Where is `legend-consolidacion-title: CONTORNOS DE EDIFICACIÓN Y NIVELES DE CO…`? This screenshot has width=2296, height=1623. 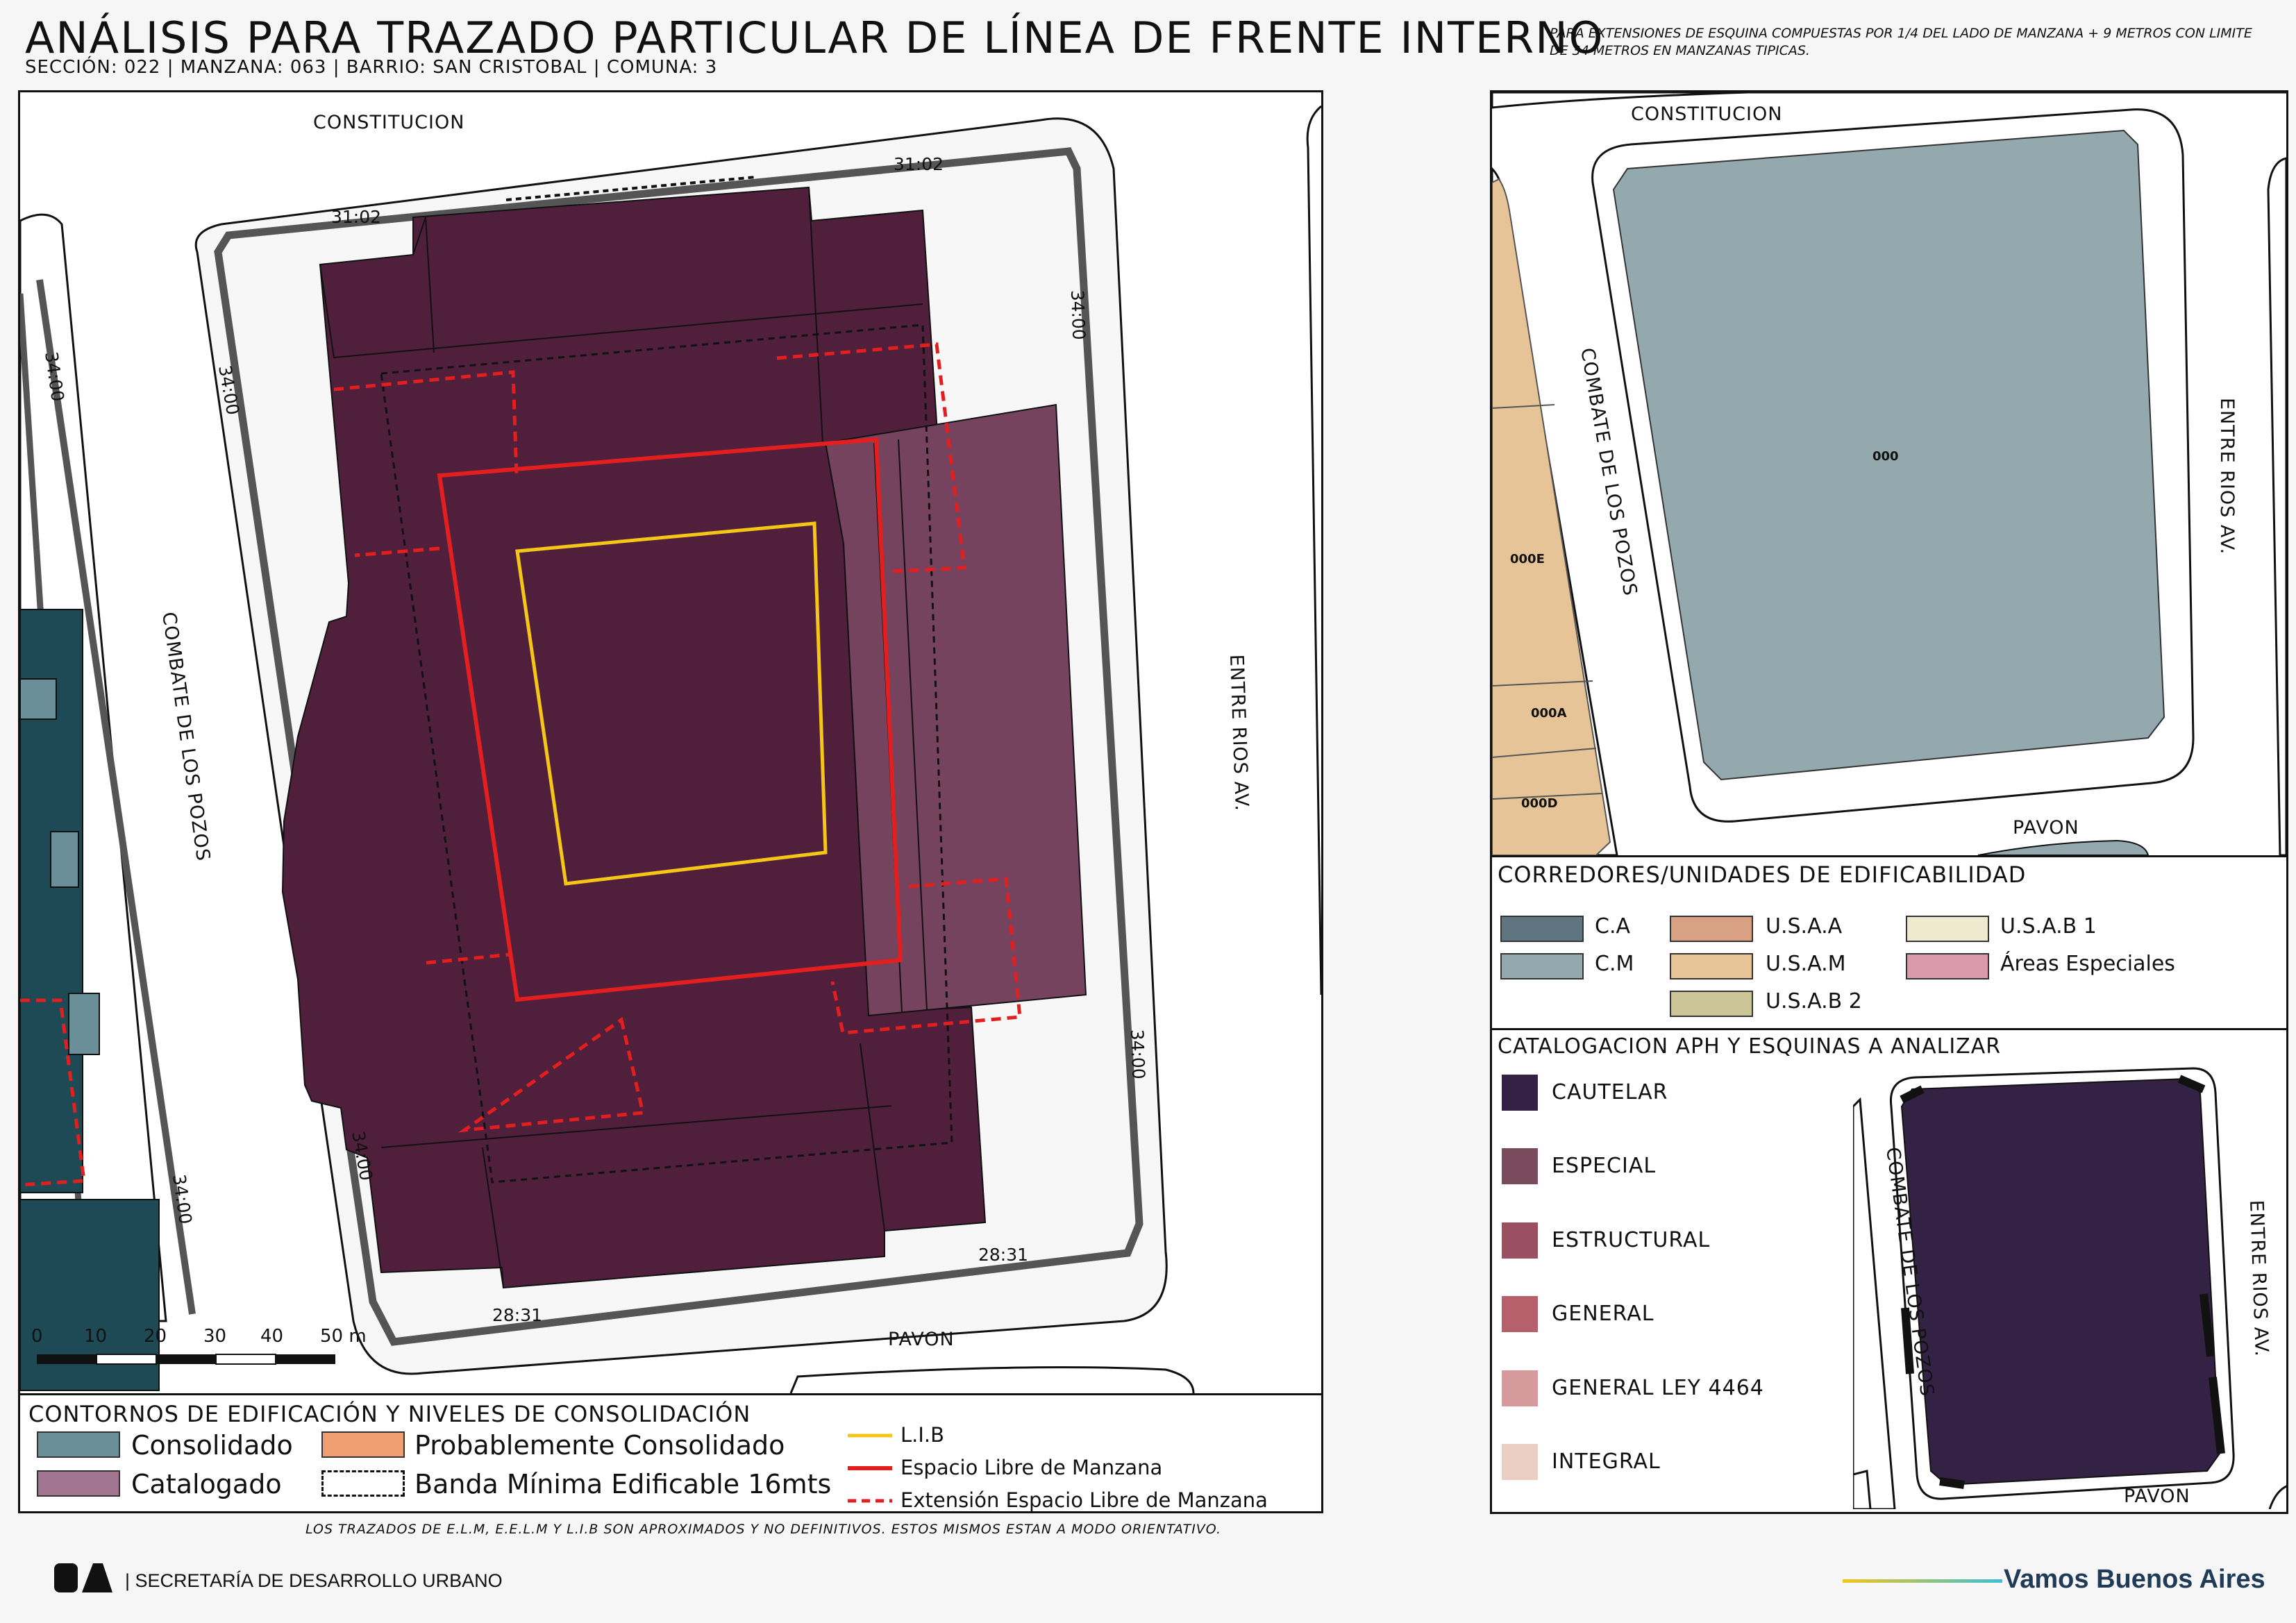 legend-consolidacion-title: CONTORNOS DE EDIFICACIÓN Y NIVELES DE CO… is located at coordinates (389, 1414).